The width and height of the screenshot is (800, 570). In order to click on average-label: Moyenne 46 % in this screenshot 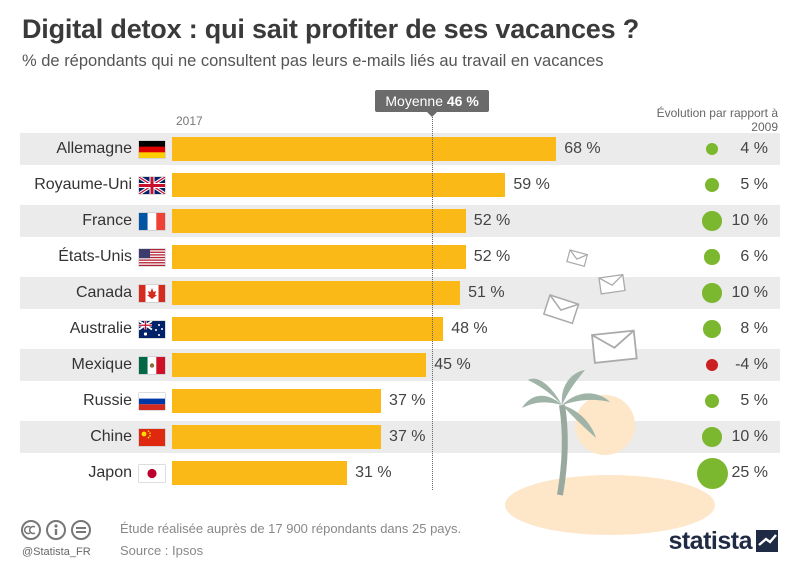, I will do `click(432, 103)`.